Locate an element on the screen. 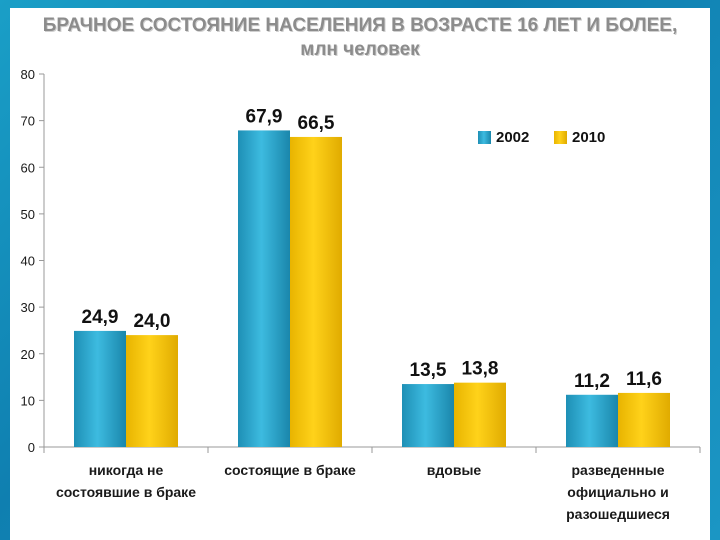 Image resolution: width=720 pixels, height=540 pixels. y-tick-label: 70 is located at coordinates (28, 121).